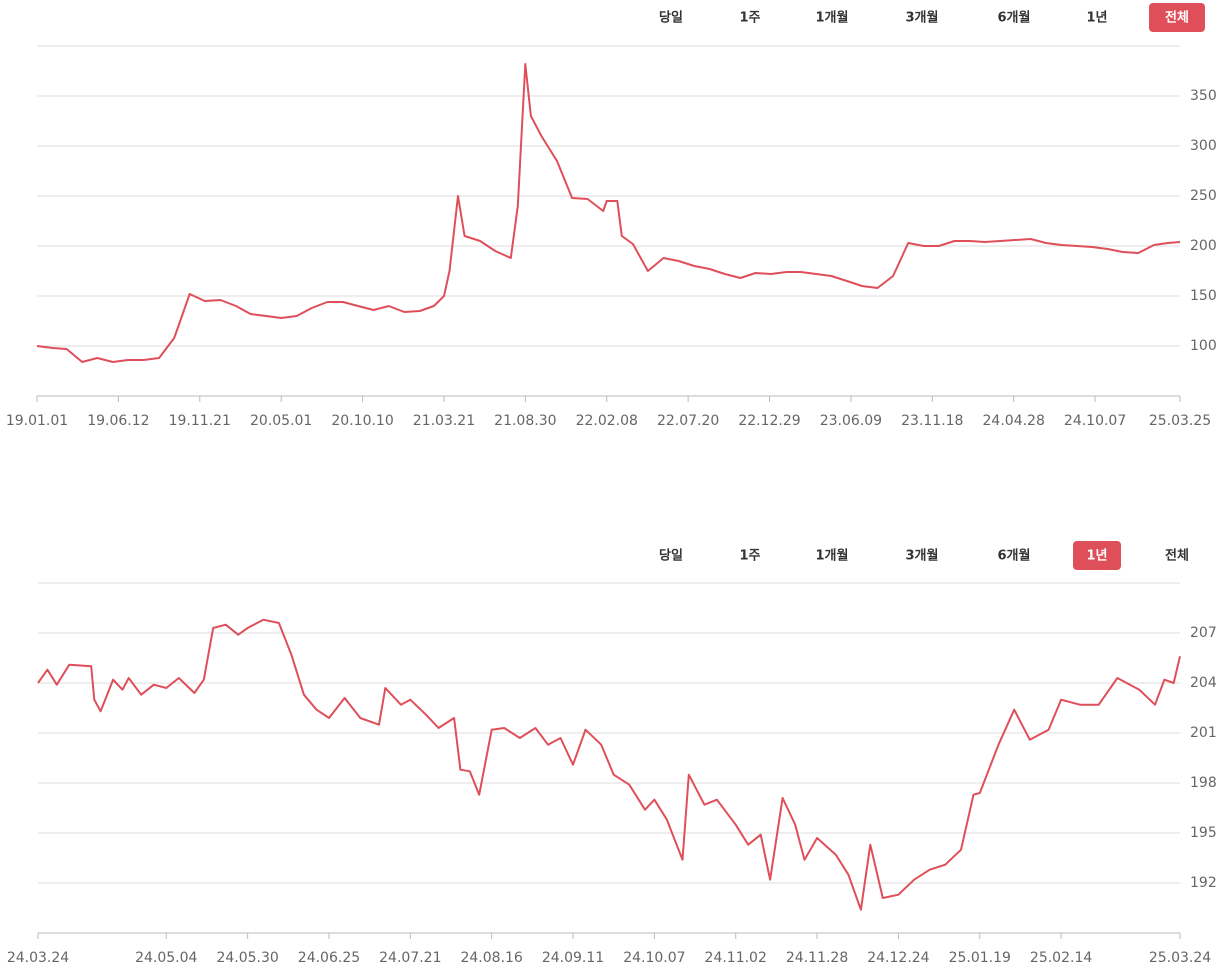 This screenshot has width=1223, height=979. I want to click on x-tick-label: 21.08.30, so click(525, 421).